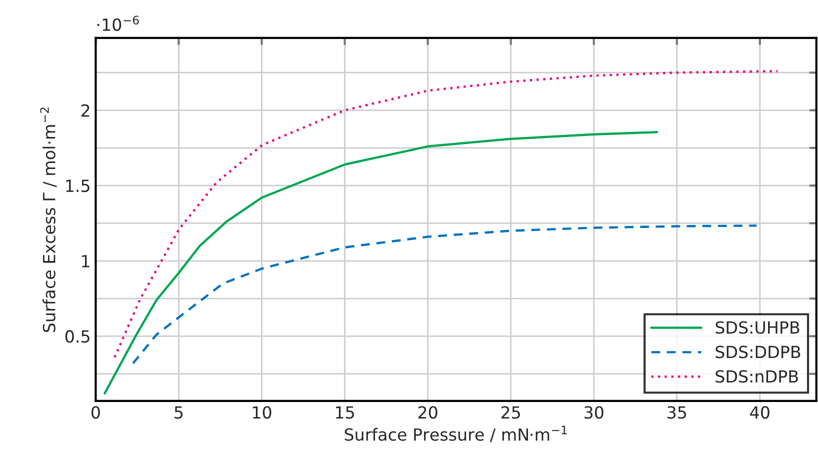 The height and width of the screenshot is (463, 818). Describe the element at coordinates (48, 220) in the screenshot. I see `y-axis-title: Surface Excess Γ / mol·m$^{−2}$` at that location.